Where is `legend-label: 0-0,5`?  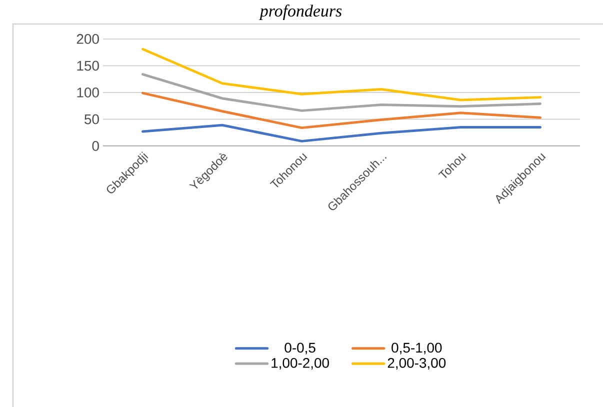 legend-label: 0-0,5 is located at coordinates (300, 348).